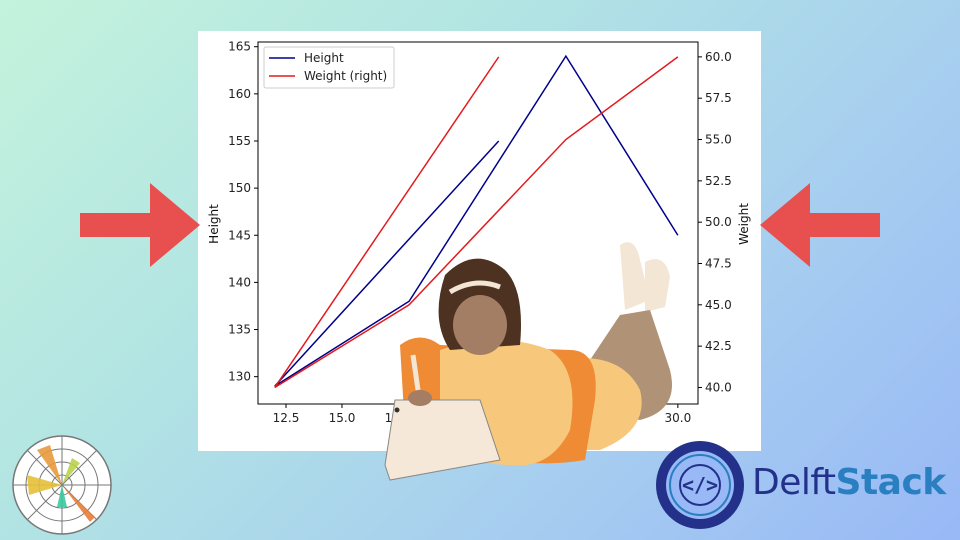  What do you see at coordinates (239, 141) in the screenshot?
I see `y-tick-label-left: 155` at bounding box center [239, 141].